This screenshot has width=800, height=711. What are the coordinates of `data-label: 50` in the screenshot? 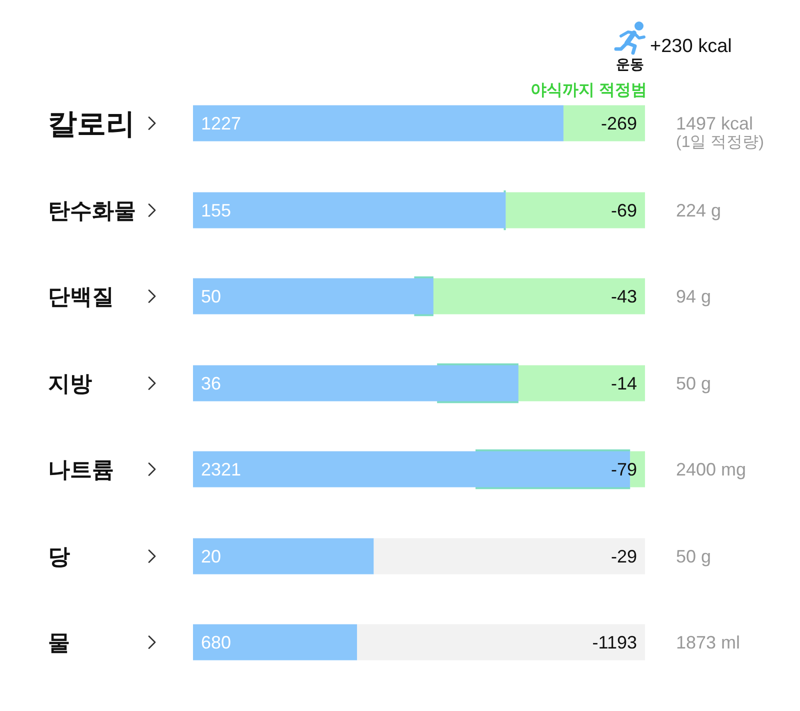 It's located at (211, 296).